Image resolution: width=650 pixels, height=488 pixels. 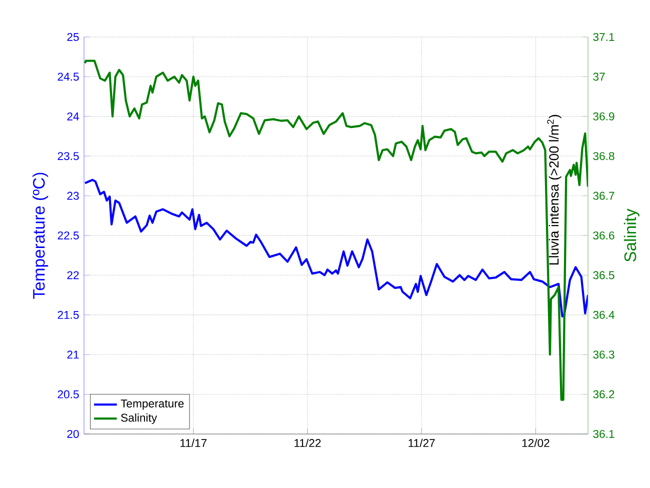 I want to click on y-tick-label: 20.5, so click(x=68, y=394).